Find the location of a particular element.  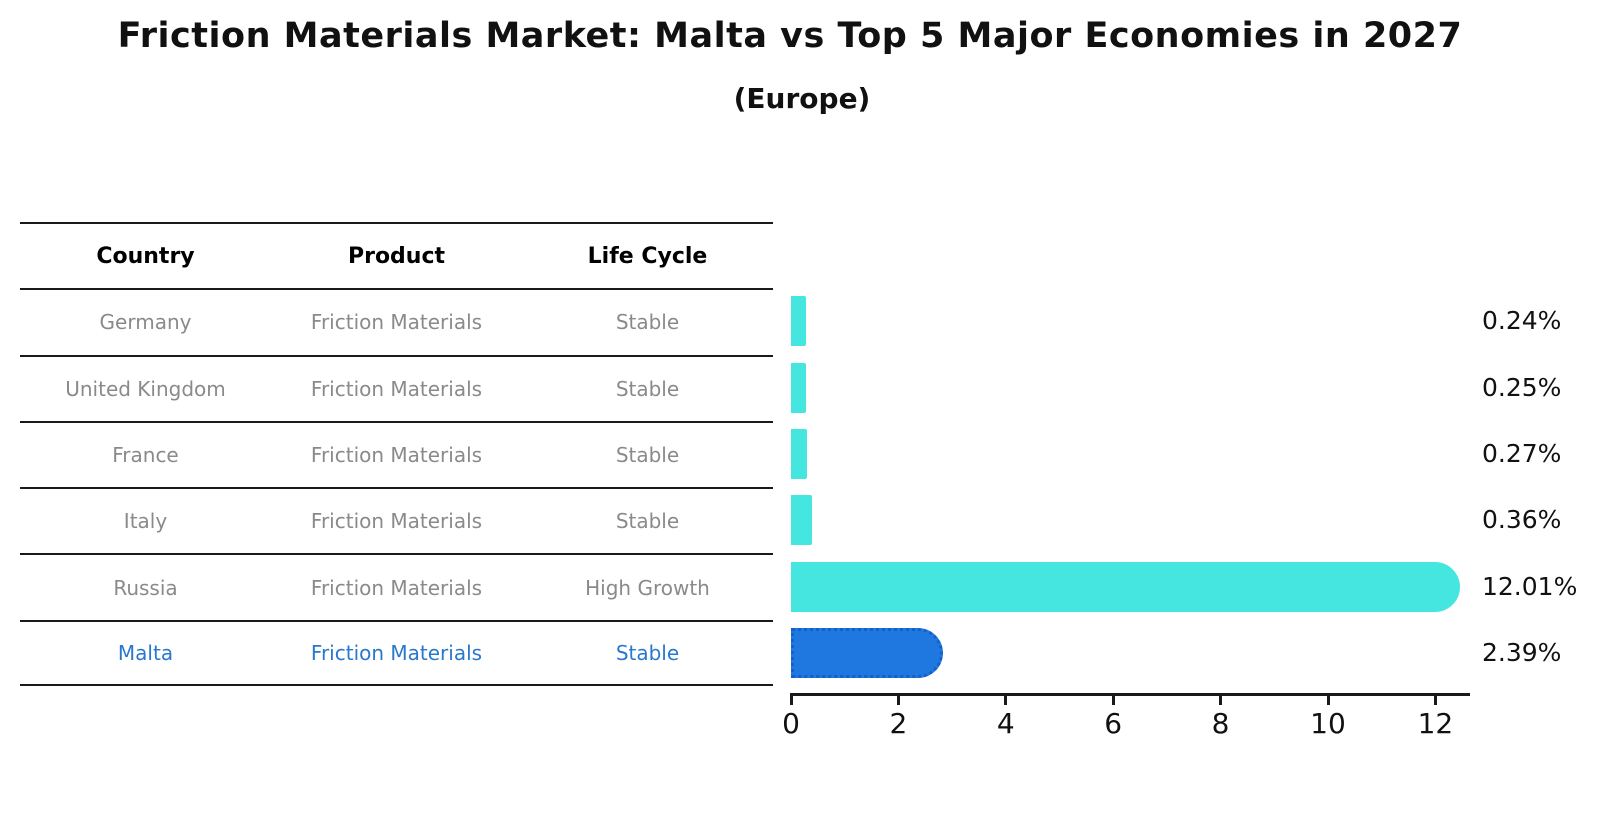

table-row-france: France Friction Materials Stable is located at coordinates (396, 453).